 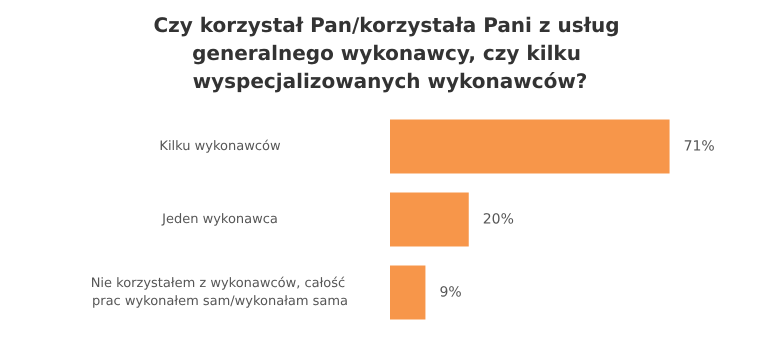 I want to click on data-label: 9%, so click(x=450, y=292).